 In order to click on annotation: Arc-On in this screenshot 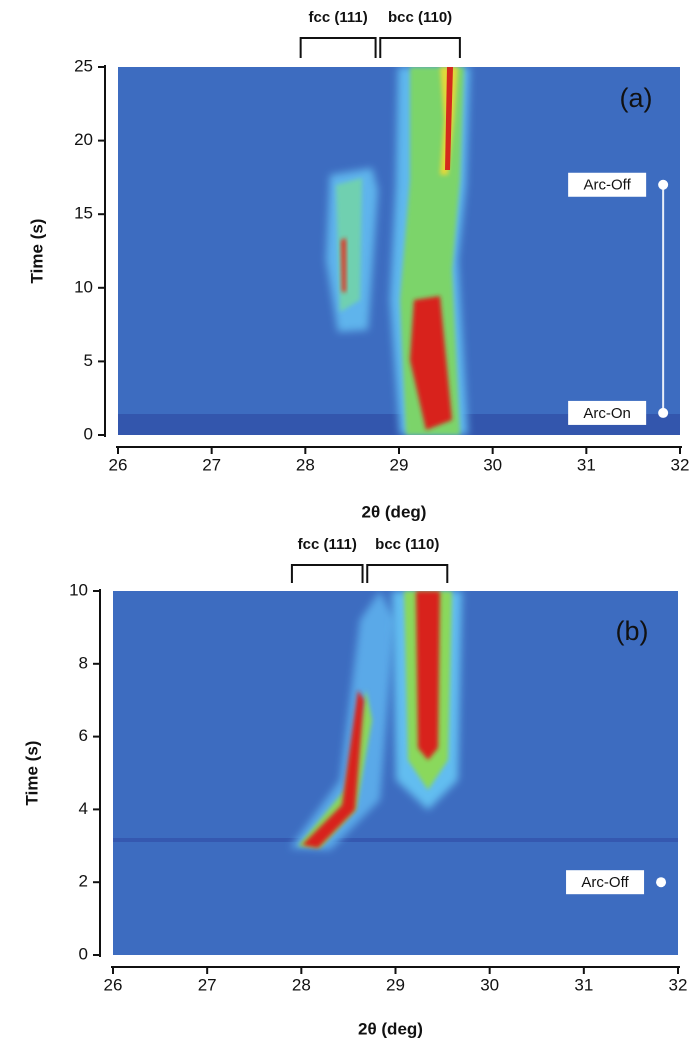, I will do `click(607, 413)`.